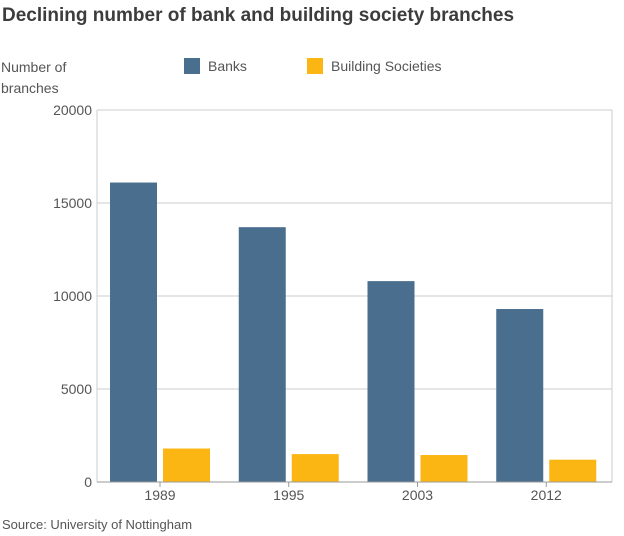 Image resolution: width=624 pixels, height=536 pixels. Describe the element at coordinates (72, 203) in the screenshot. I see `y-tick-label: 15000` at that location.